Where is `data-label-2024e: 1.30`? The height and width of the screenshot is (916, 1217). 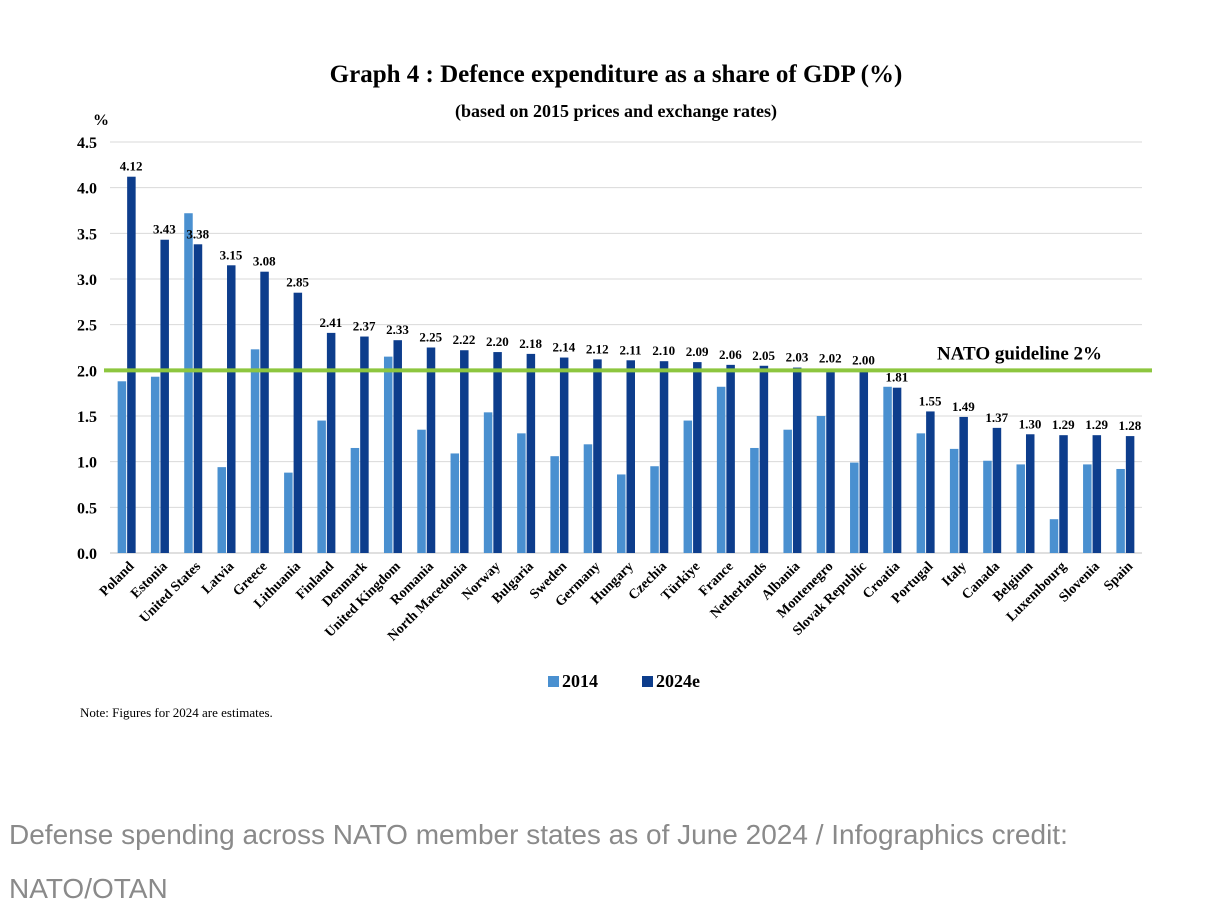
data-label-2024e: 1.30 is located at coordinates (1030, 423).